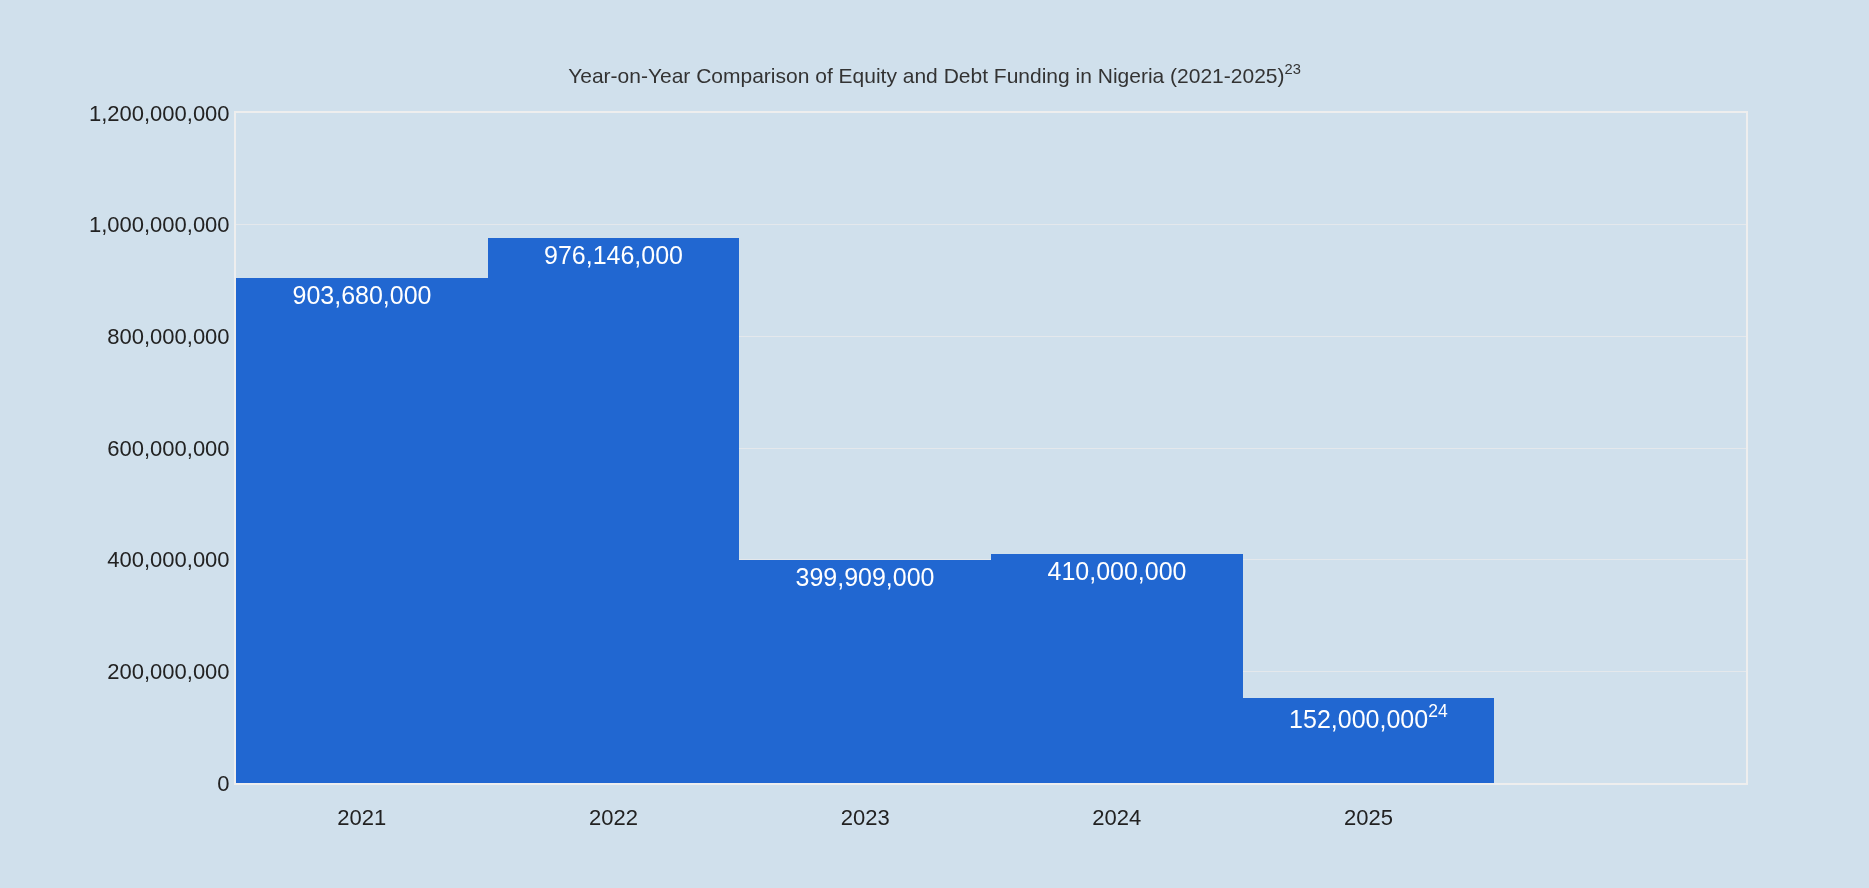  Describe the element at coordinates (168, 560) in the screenshot. I see `y-tick-label: 400,000,000` at that location.